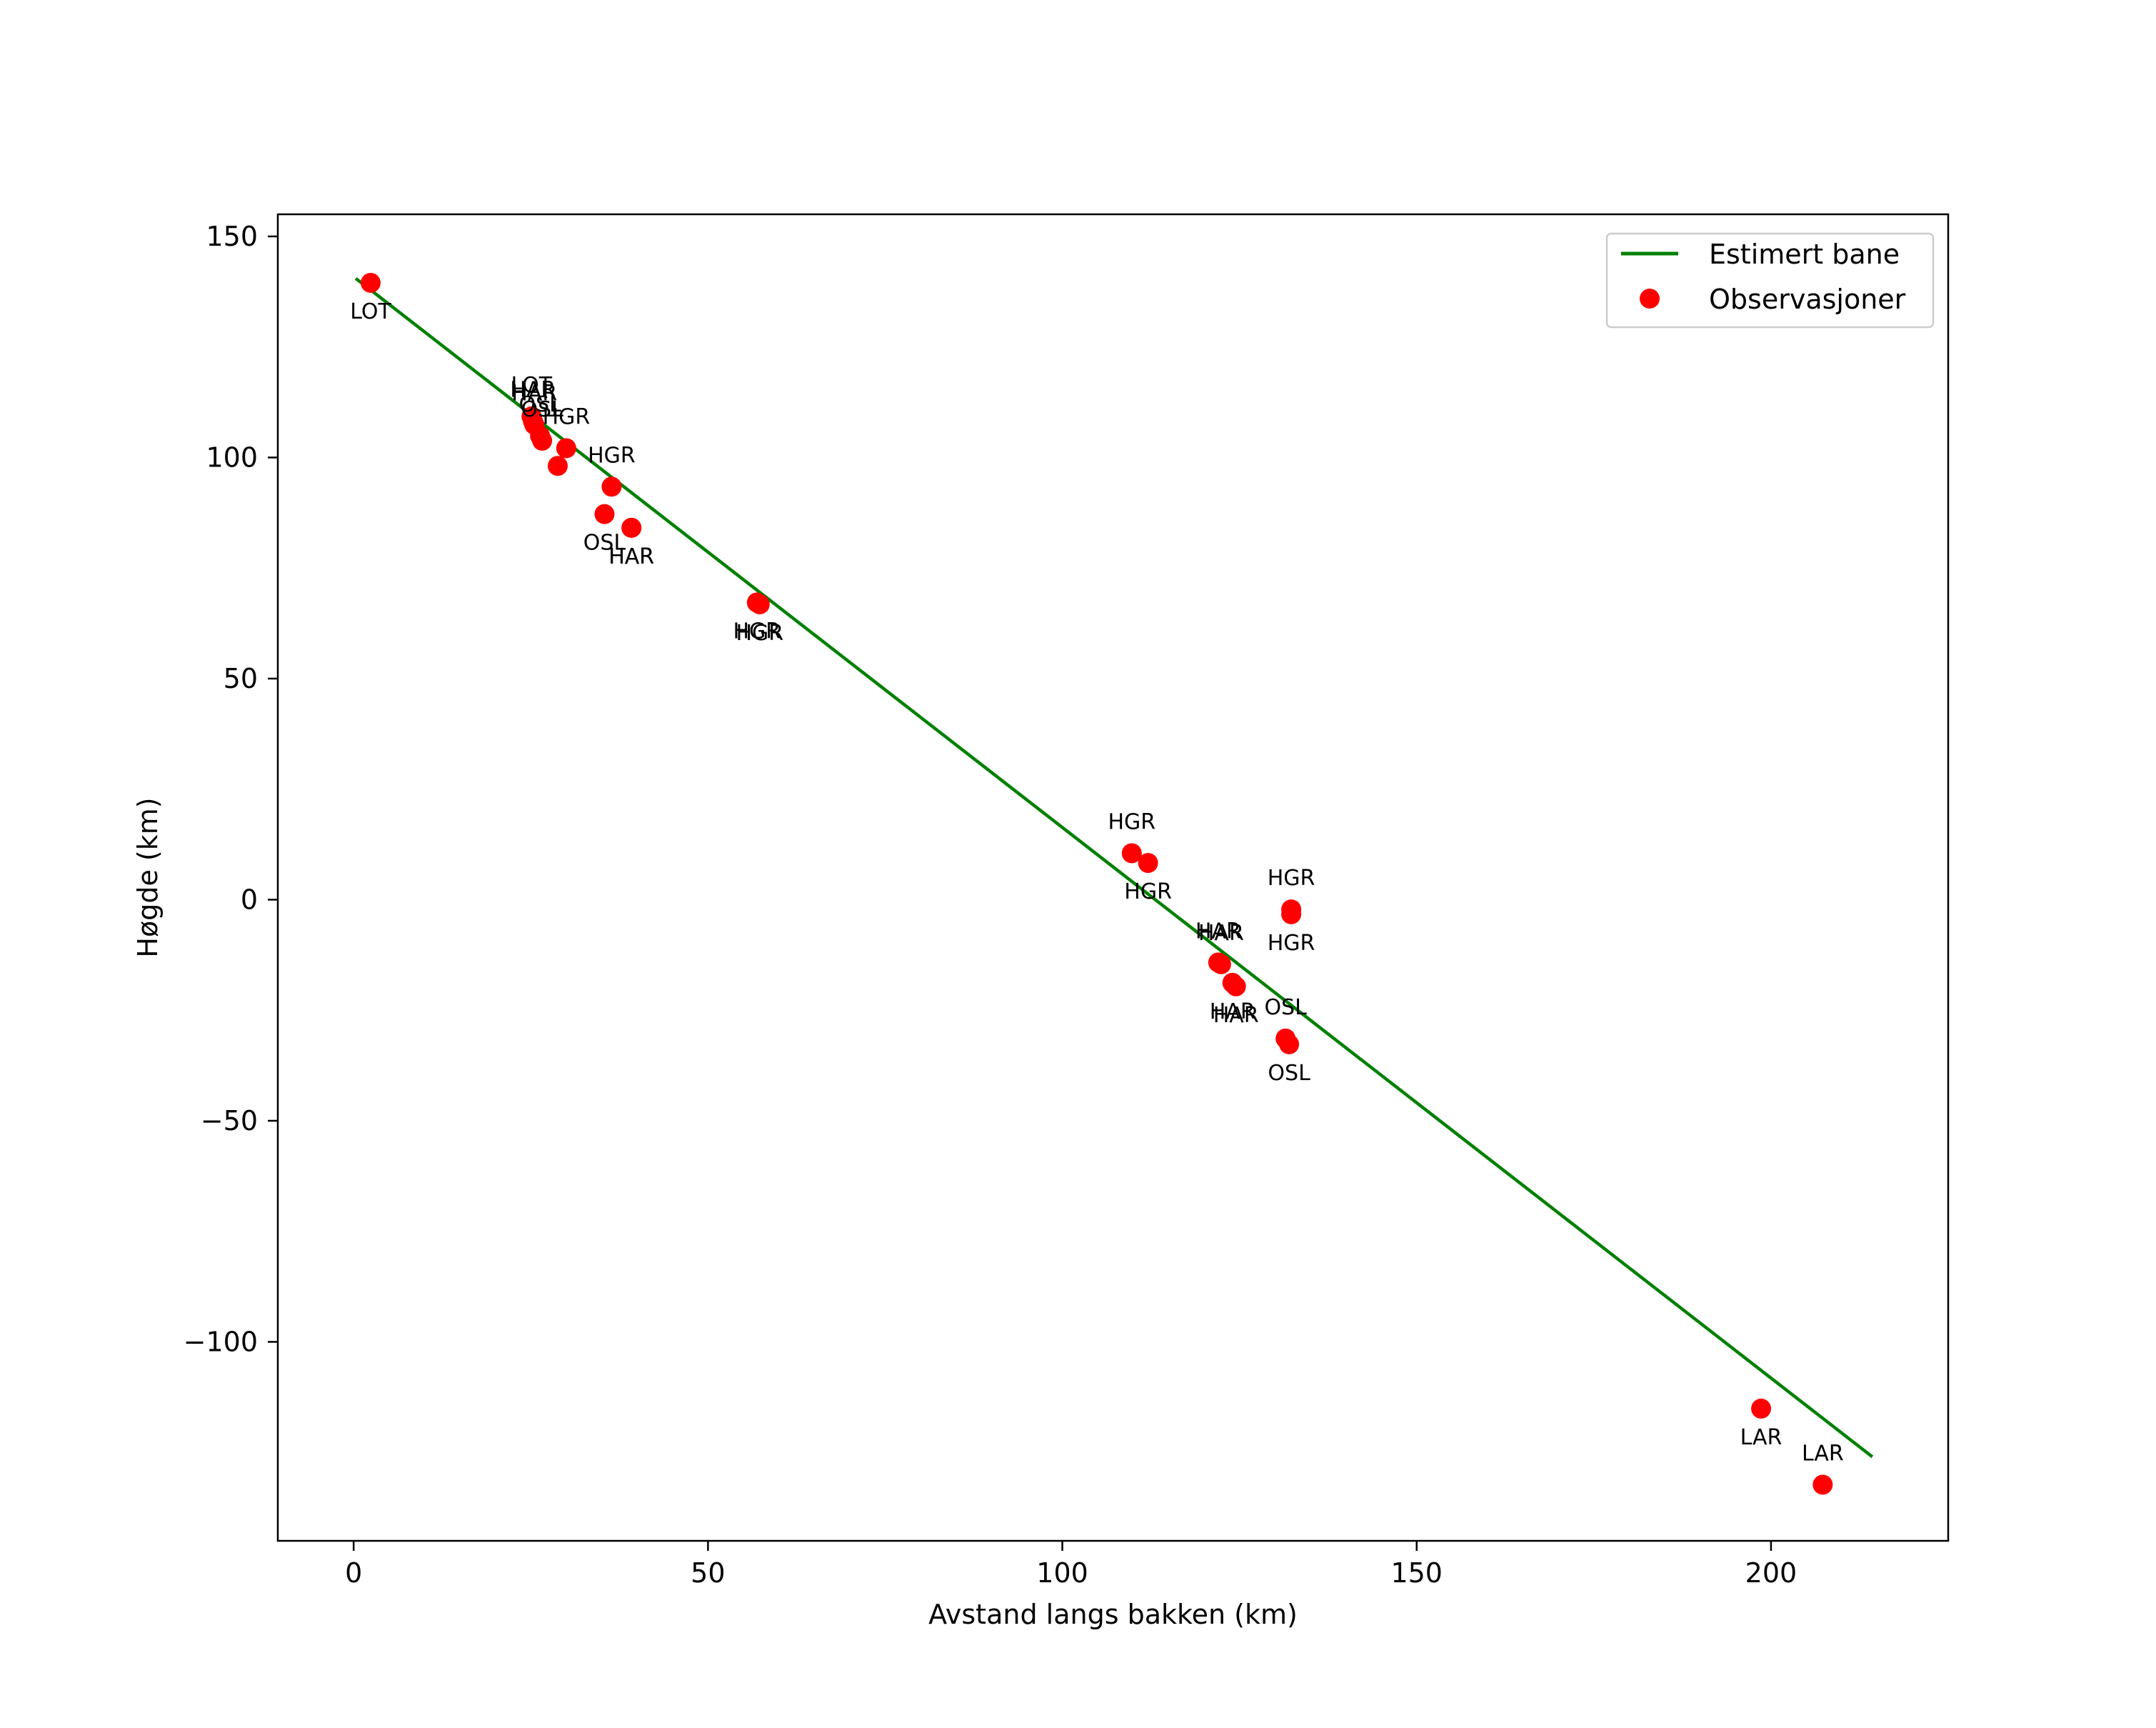 This screenshot has height=1728, width=2156. What do you see at coordinates (230, 1121) in the screenshot?
I see `y-tick-label: −50` at bounding box center [230, 1121].